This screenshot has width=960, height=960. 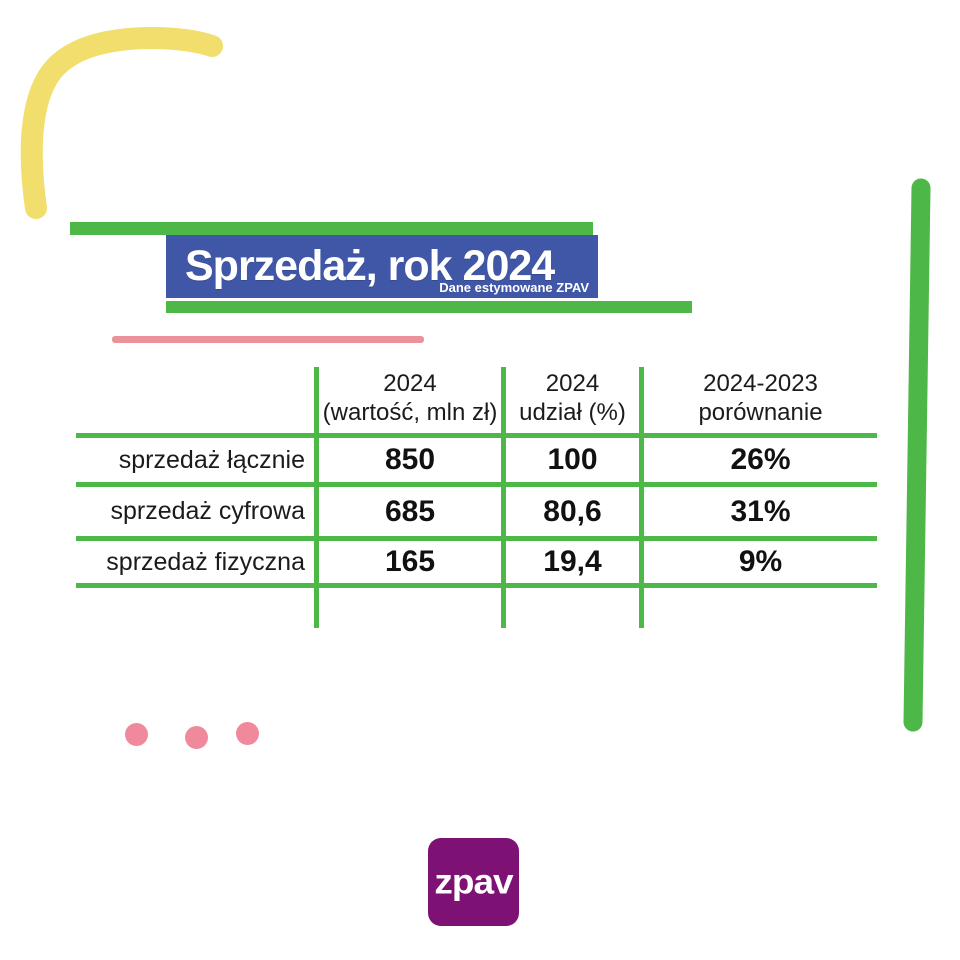 I want to click on value-cell-digital: 685, so click(x=410, y=511).